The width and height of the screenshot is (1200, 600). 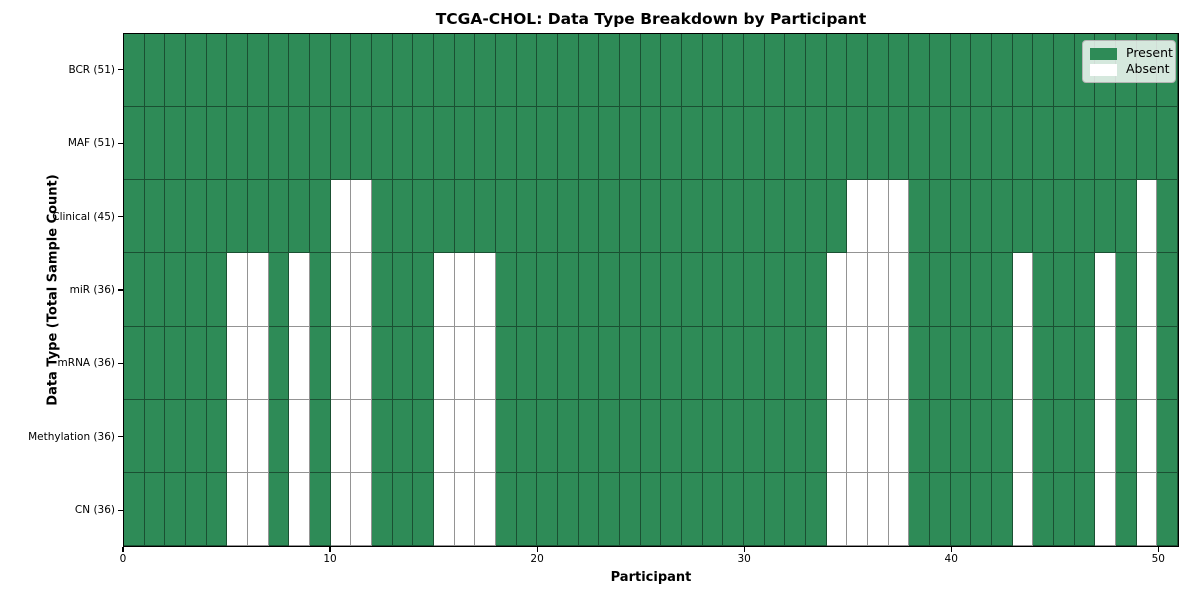 What do you see at coordinates (1131, 53) in the screenshot?
I see `legend-entry-present: Present` at bounding box center [1131, 53].